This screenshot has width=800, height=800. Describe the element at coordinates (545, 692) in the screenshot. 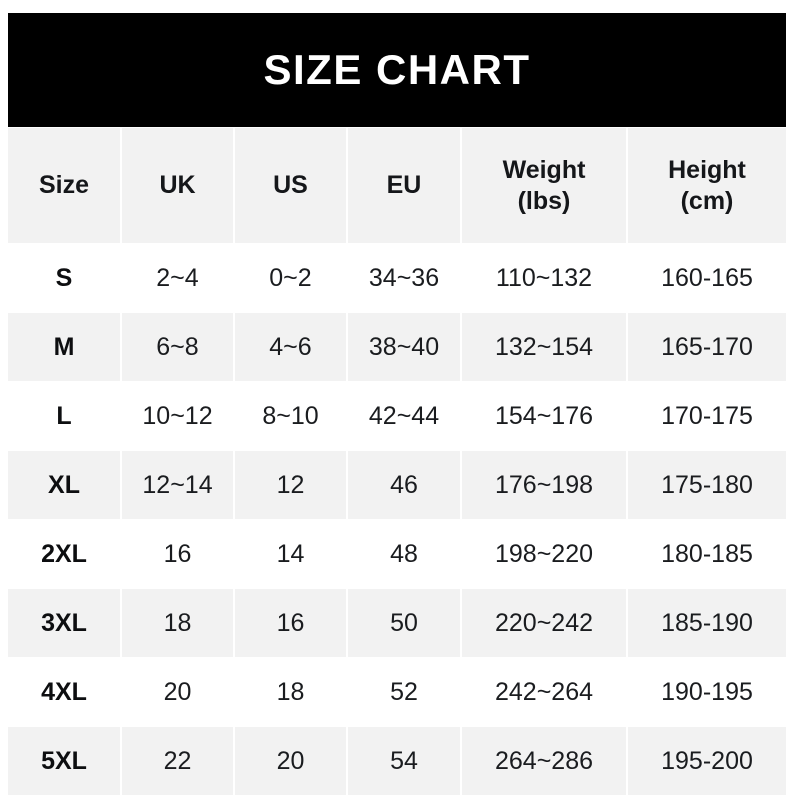

I see `cell-weight: 242~264` at that location.